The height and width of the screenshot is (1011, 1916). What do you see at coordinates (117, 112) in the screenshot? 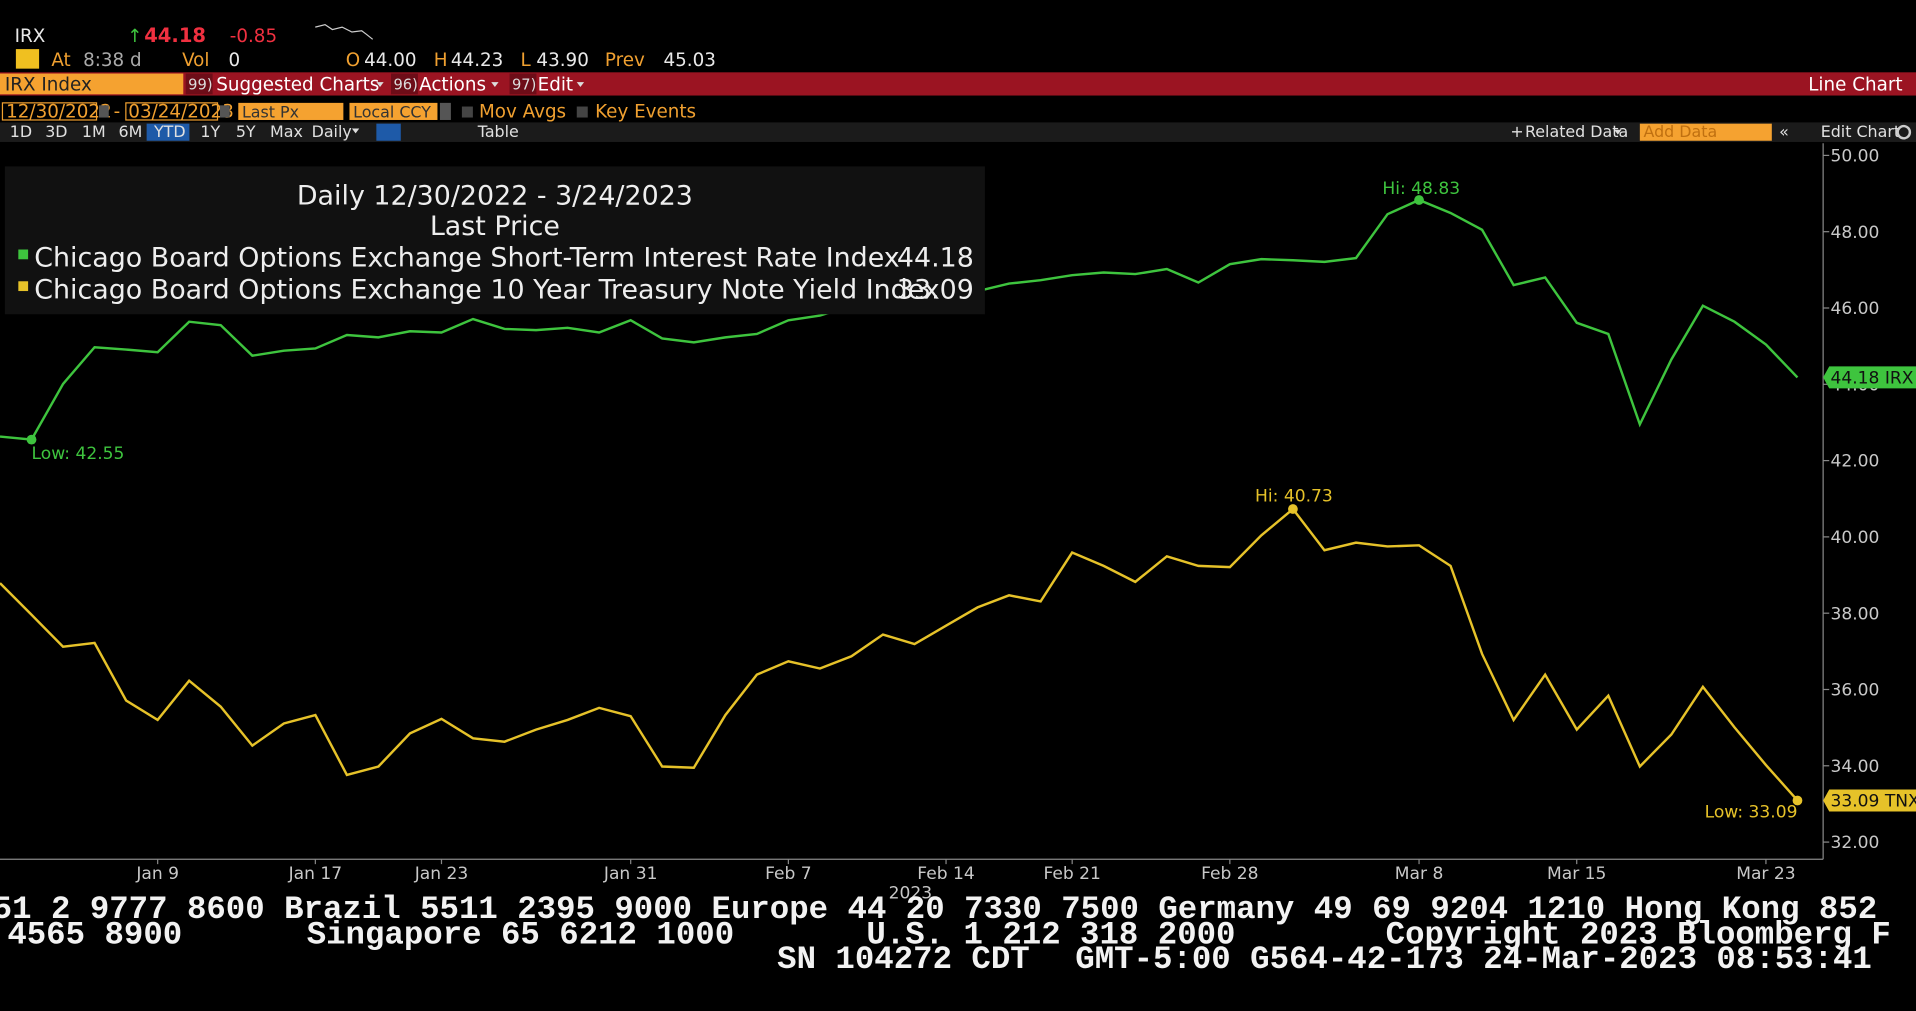
I see `date-dash: -` at bounding box center [117, 112].